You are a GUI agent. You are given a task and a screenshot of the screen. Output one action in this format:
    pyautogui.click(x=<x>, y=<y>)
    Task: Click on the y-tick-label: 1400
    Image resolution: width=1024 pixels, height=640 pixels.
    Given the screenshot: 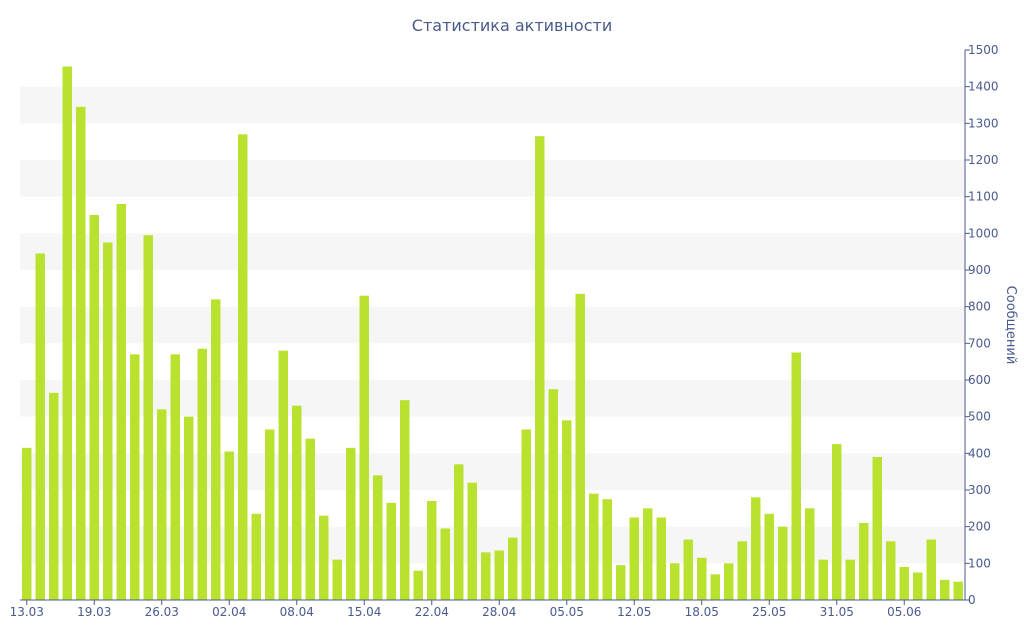 What is the action you would take?
    pyautogui.click(x=983, y=87)
    